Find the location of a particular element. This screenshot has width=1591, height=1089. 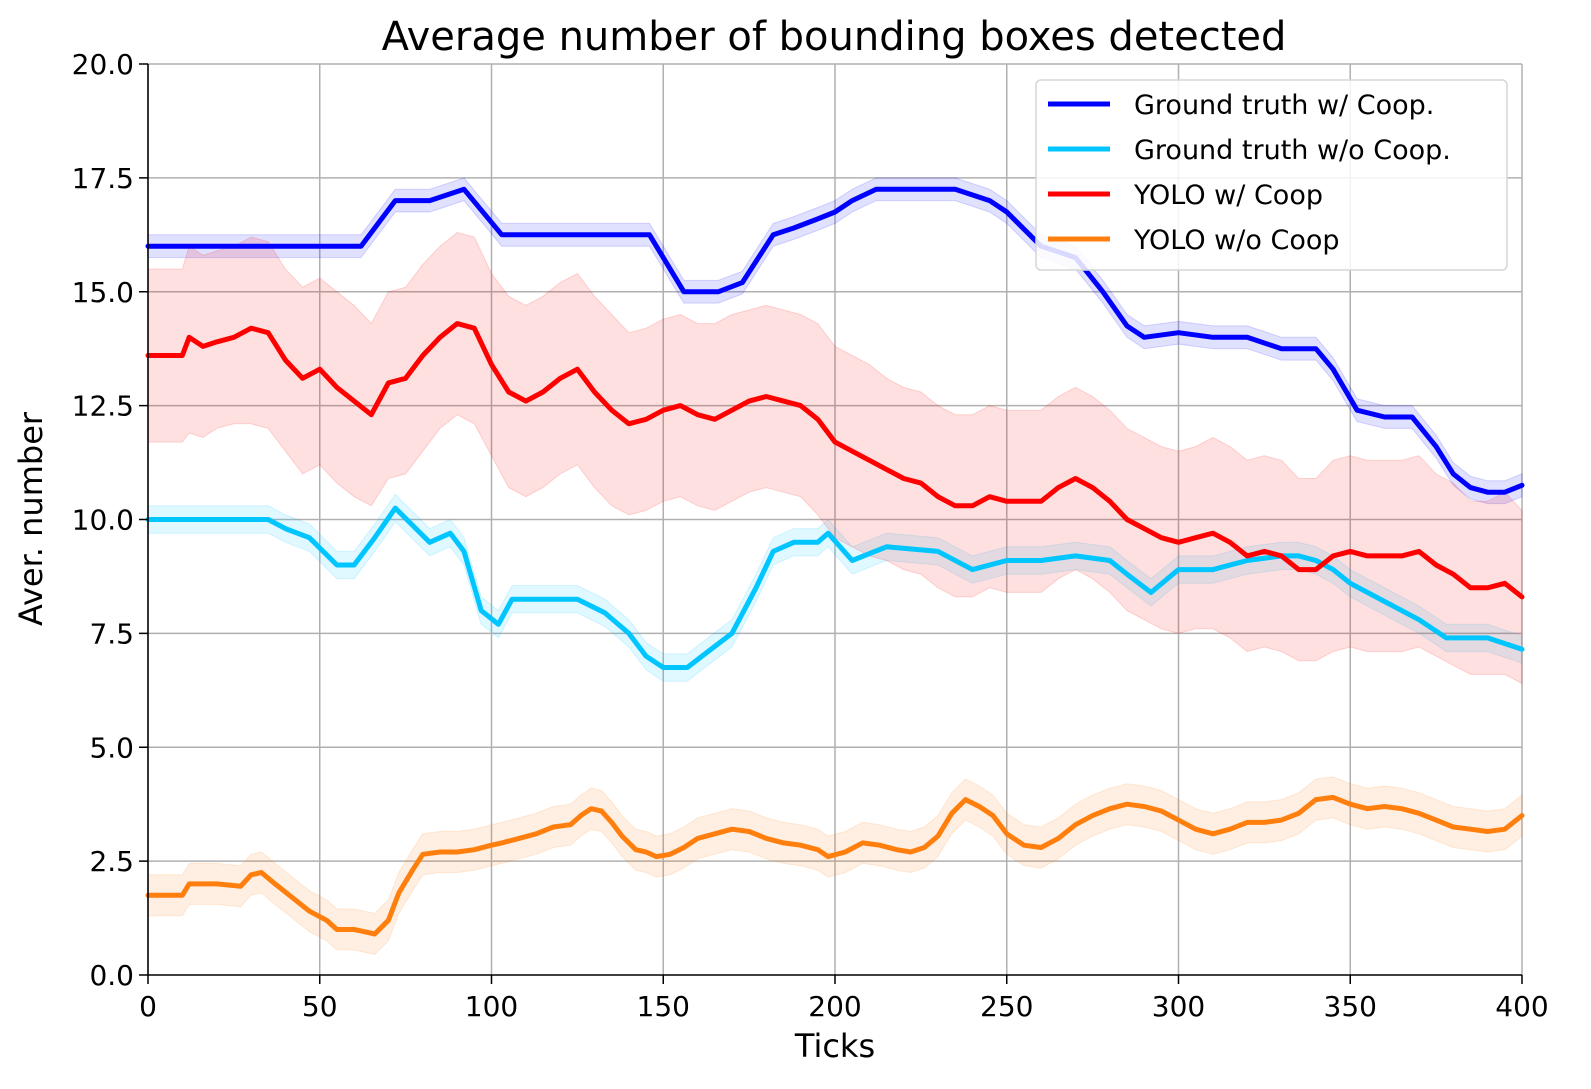

y-tick-label: 0.0 is located at coordinates (111, 975).